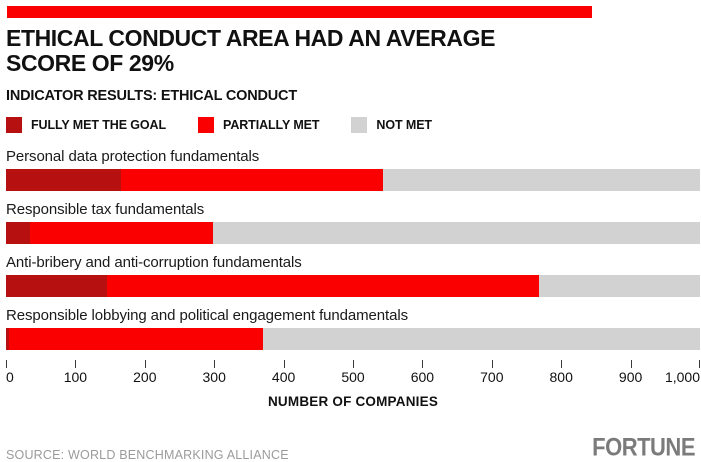 Image resolution: width=701 pixels, height=462 pixels. I want to click on chart-title-line: ETHICAL CONDUCT AREA HAD AN AVERAGE, so click(251, 38).